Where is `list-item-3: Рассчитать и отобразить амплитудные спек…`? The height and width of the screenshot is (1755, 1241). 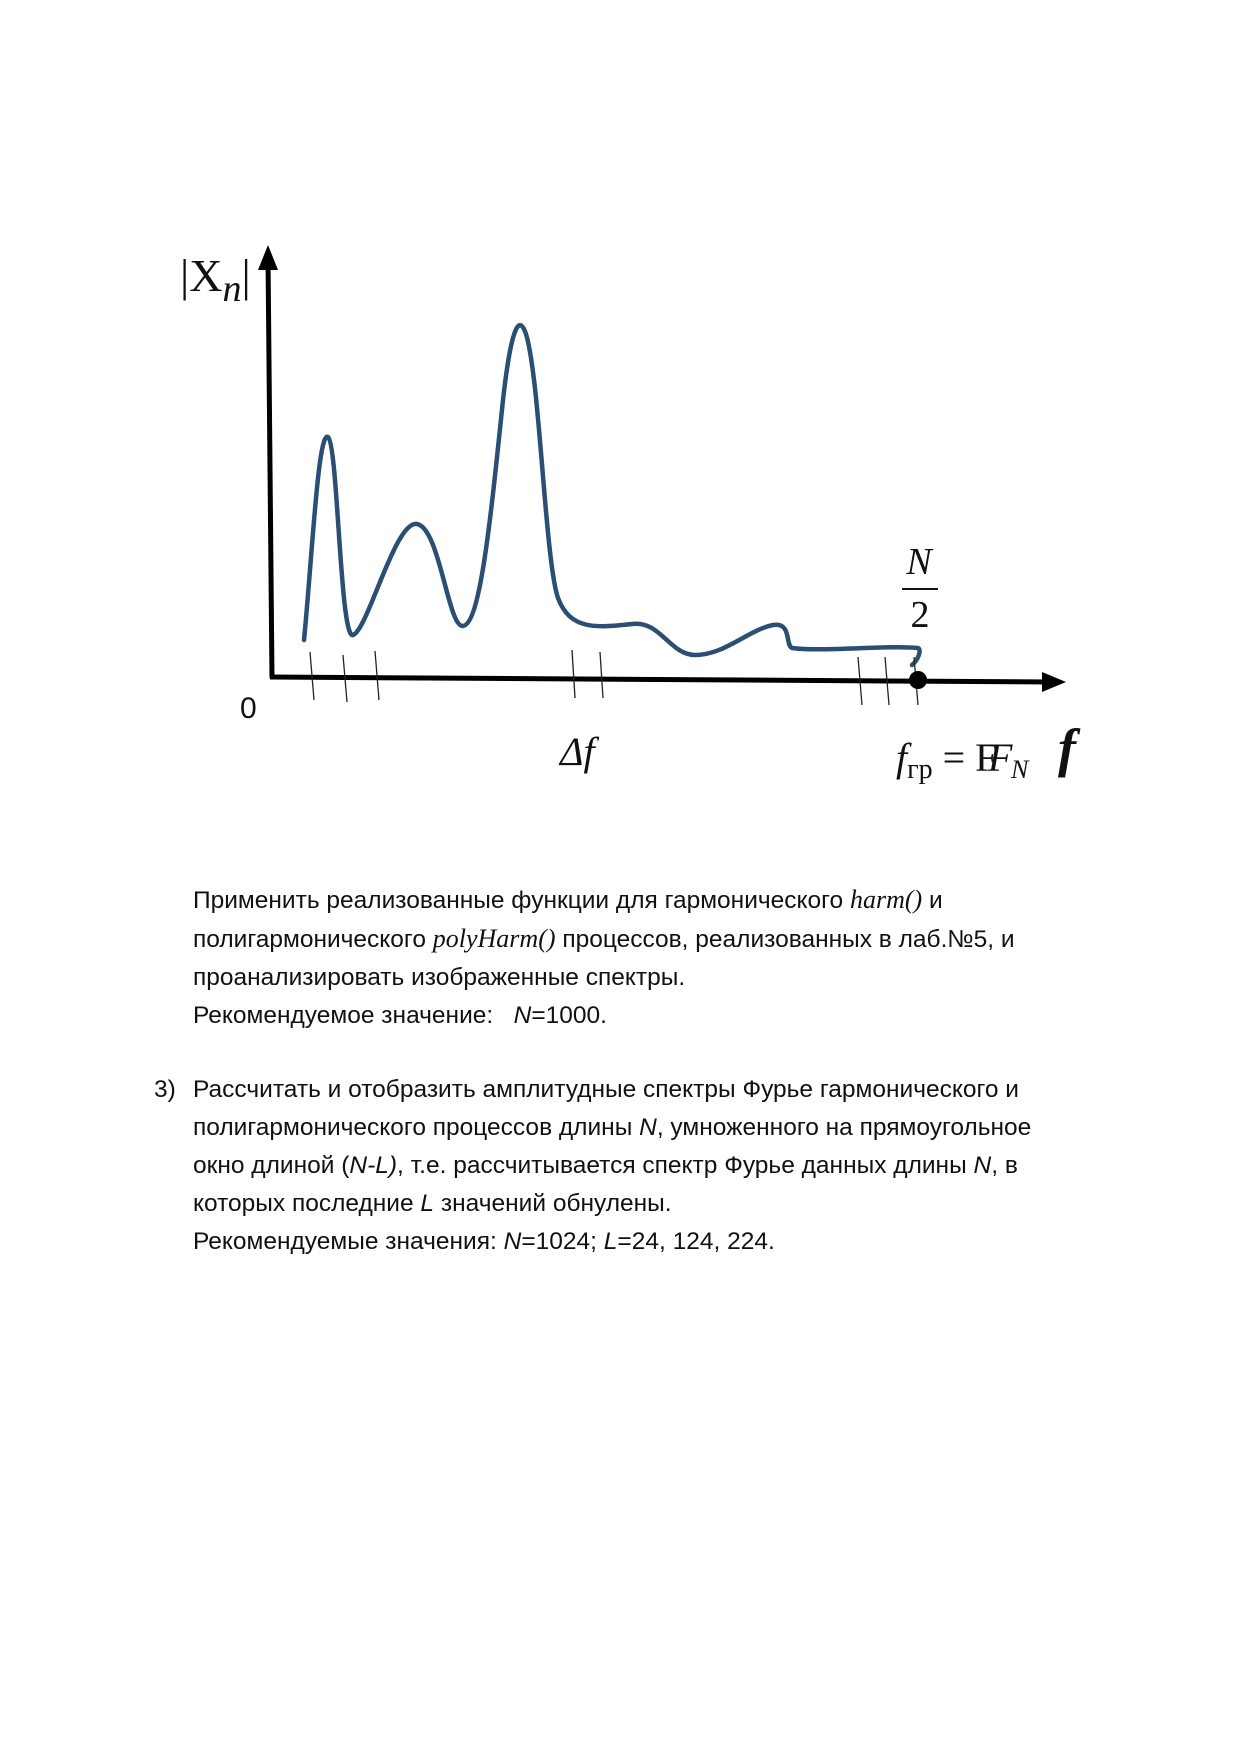
list-item-3: Рассчитать и отобразить амплитудные спек… is located at coordinates (673, 1166).